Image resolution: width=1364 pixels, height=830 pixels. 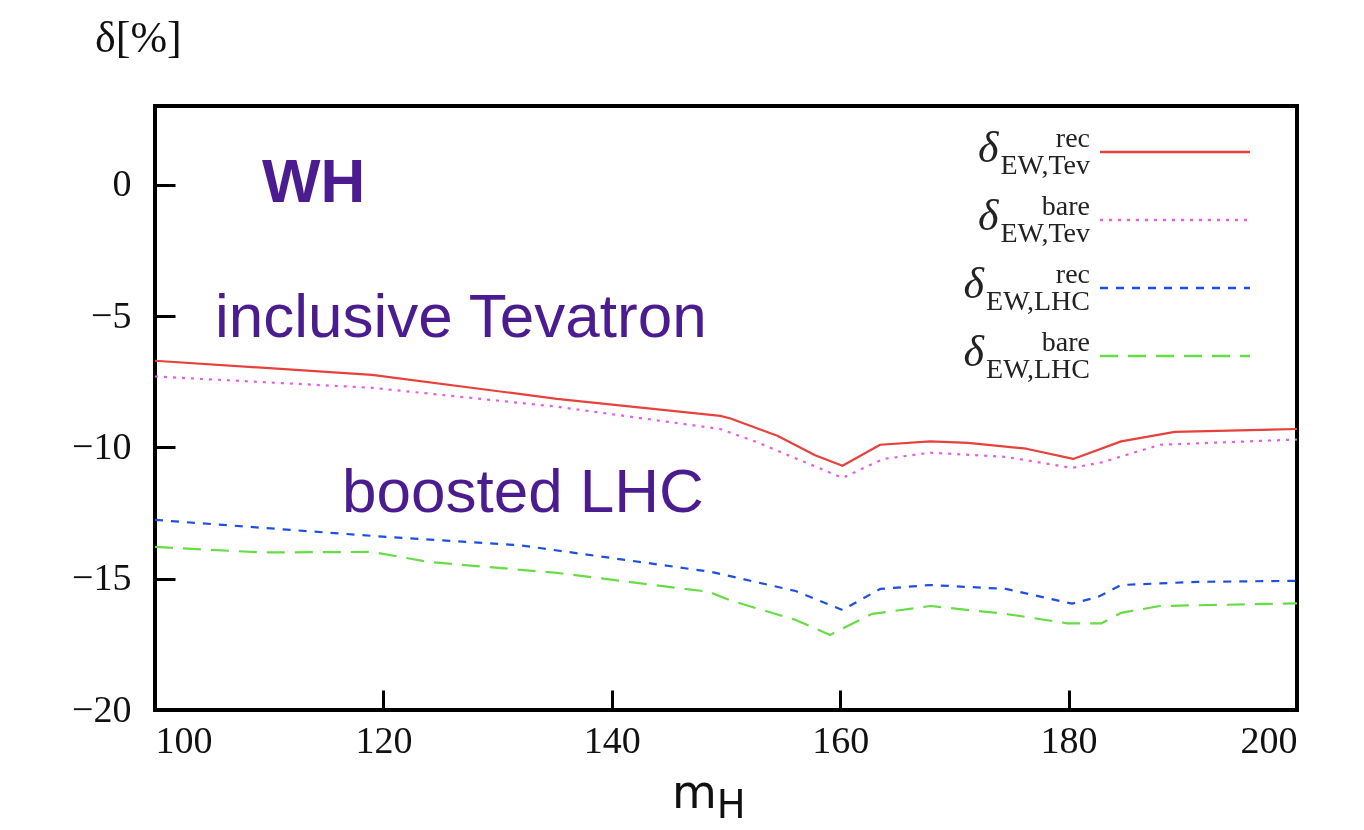 What do you see at coordinates (612, 739) in the screenshot?
I see `x-tick-label: 140` at bounding box center [612, 739].